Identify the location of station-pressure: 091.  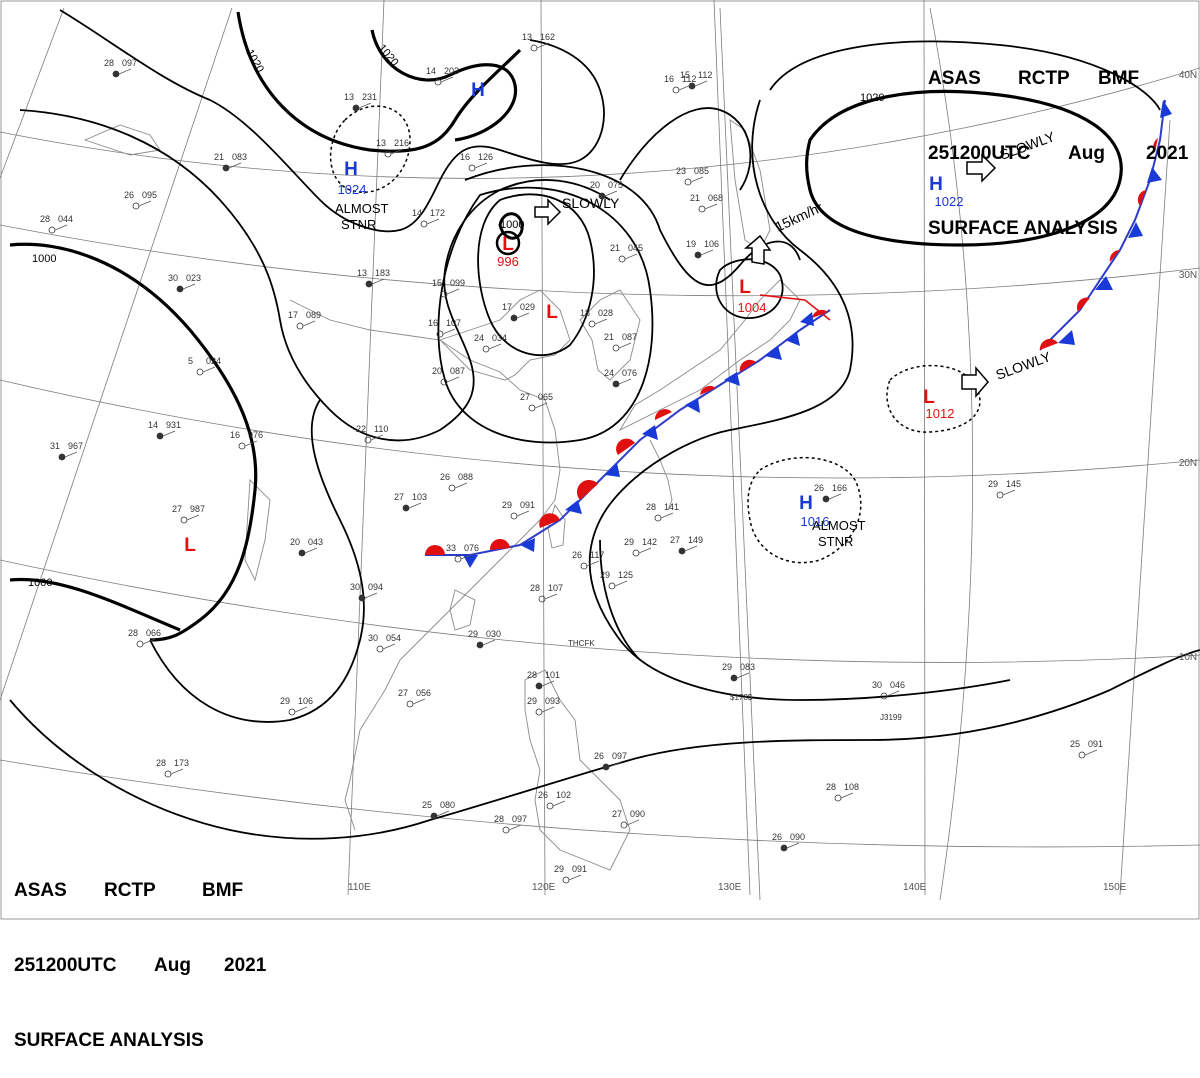
(579, 869).